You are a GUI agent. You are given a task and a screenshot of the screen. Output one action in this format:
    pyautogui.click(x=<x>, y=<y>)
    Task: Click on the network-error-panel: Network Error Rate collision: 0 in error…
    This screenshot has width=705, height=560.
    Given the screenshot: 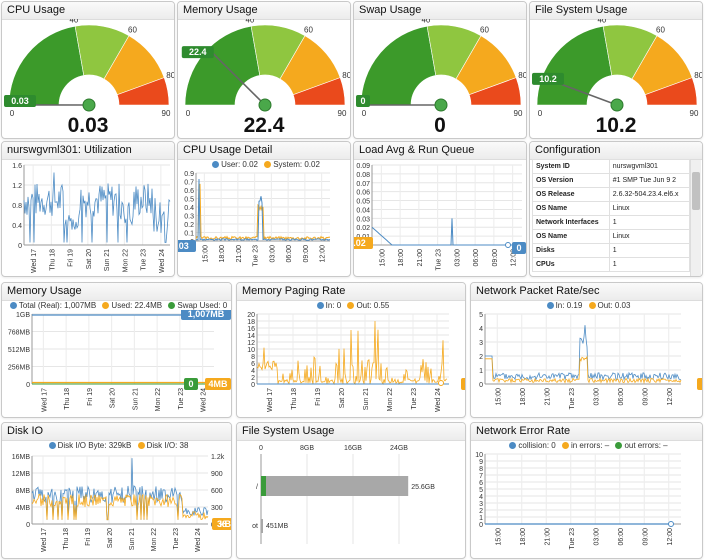 What is the action you would take?
    pyautogui.click(x=586, y=490)
    